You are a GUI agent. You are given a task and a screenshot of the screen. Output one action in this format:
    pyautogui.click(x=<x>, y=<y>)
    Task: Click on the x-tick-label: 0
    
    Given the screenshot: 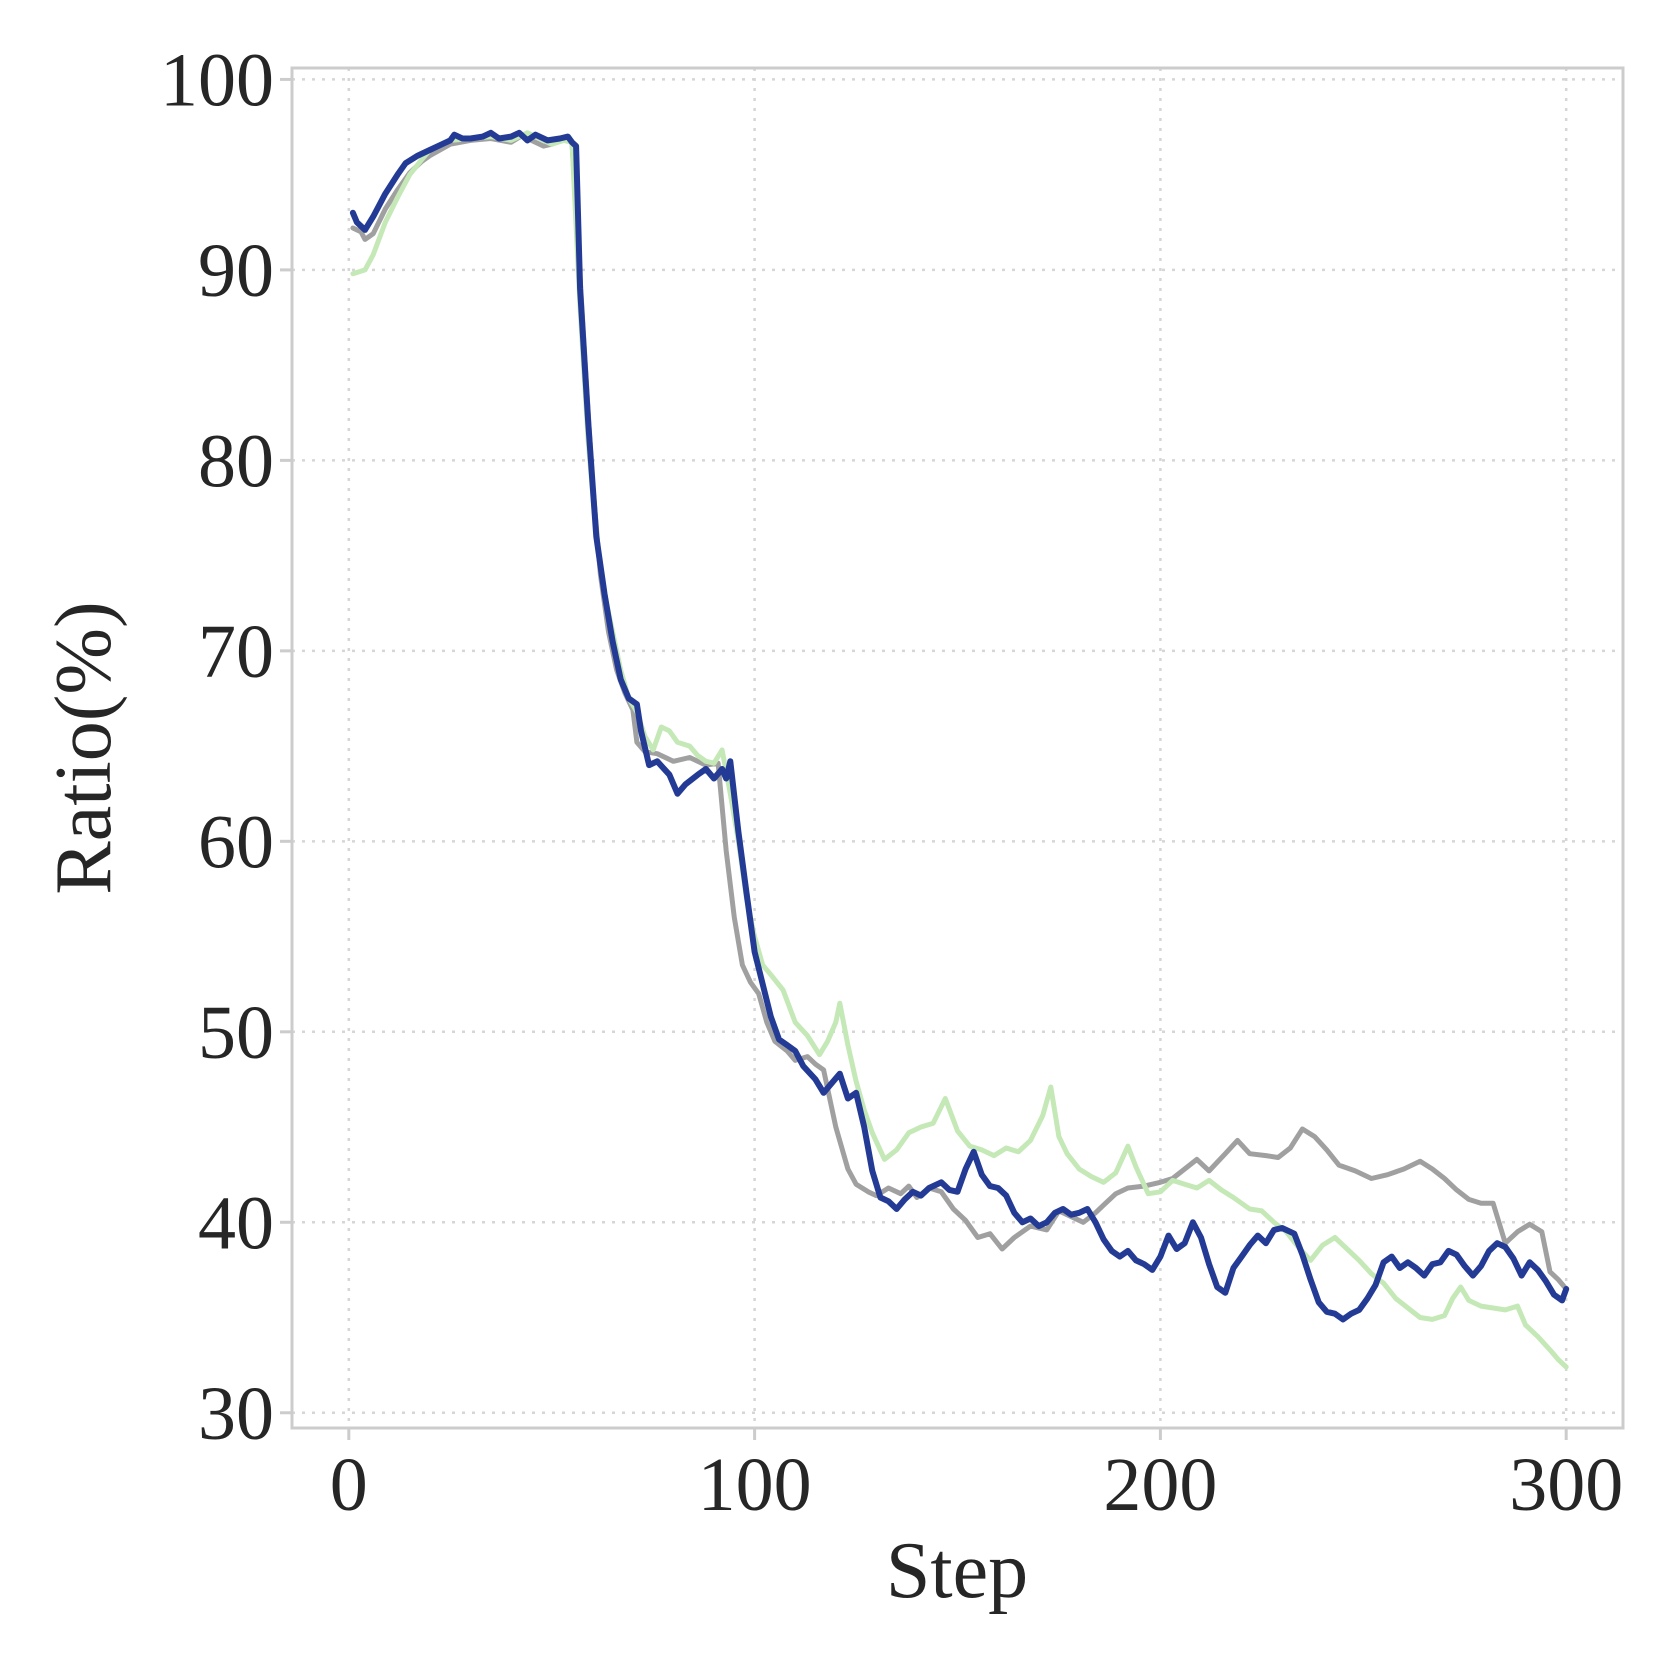 What is the action you would take?
    pyautogui.click(x=349, y=1485)
    